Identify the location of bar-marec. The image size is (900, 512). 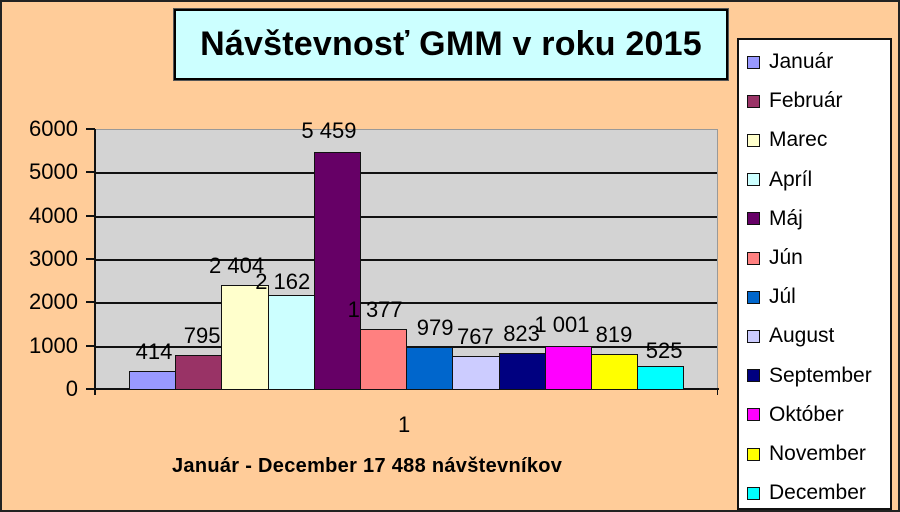
(245, 337).